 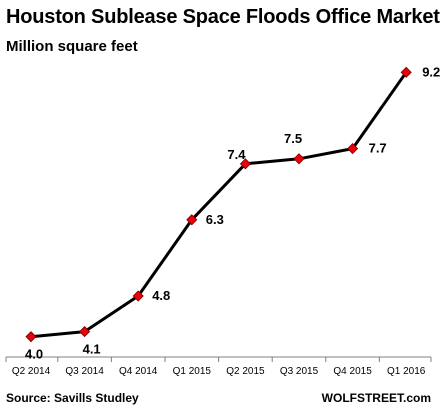 I want to click on data-label: 4.8, so click(x=161, y=295).